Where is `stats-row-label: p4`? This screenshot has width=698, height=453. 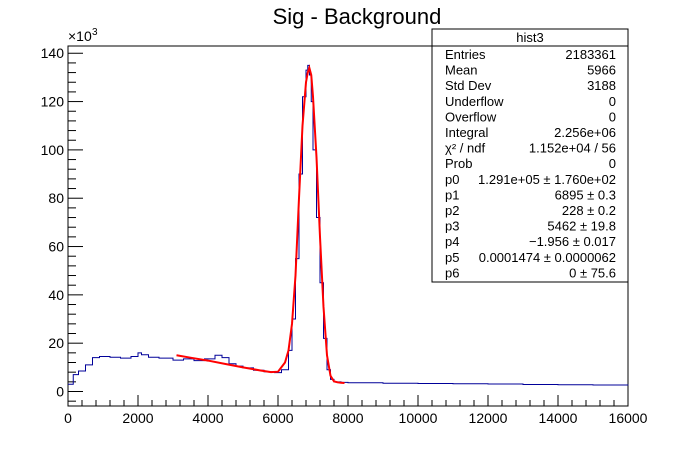 stats-row-label: p4 is located at coordinates (452, 241).